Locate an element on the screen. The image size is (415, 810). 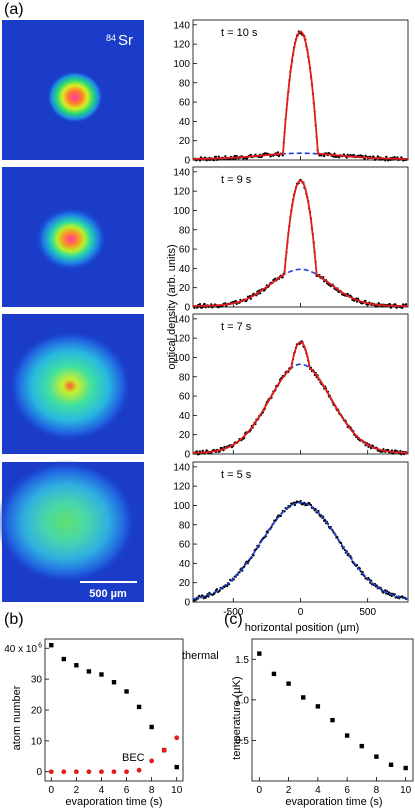
series-label-bec: BEC is located at coordinates (133, 758).